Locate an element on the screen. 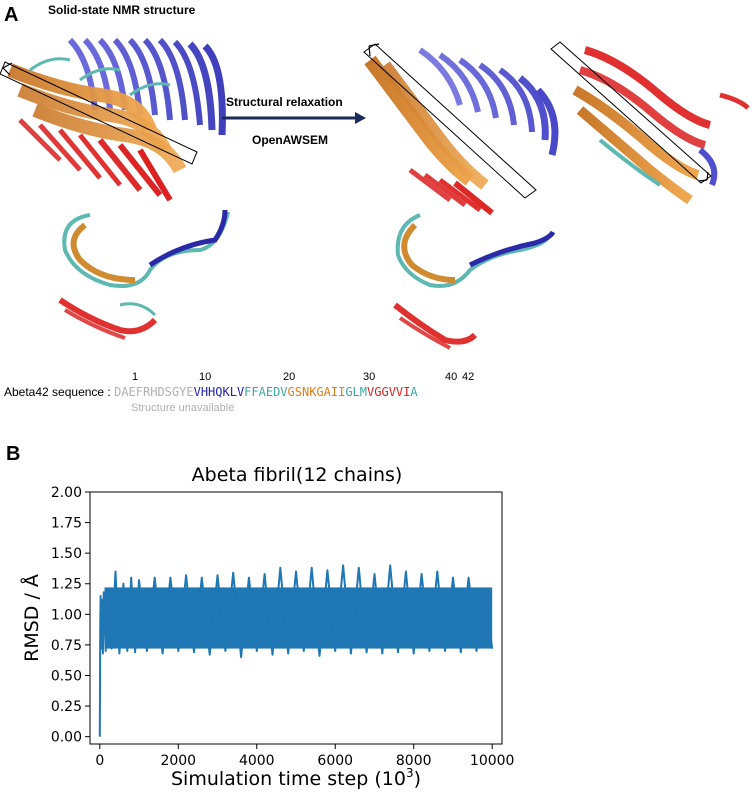 The height and width of the screenshot is (795, 754). residue-number-42: 42 is located at coordinates (468, 377).